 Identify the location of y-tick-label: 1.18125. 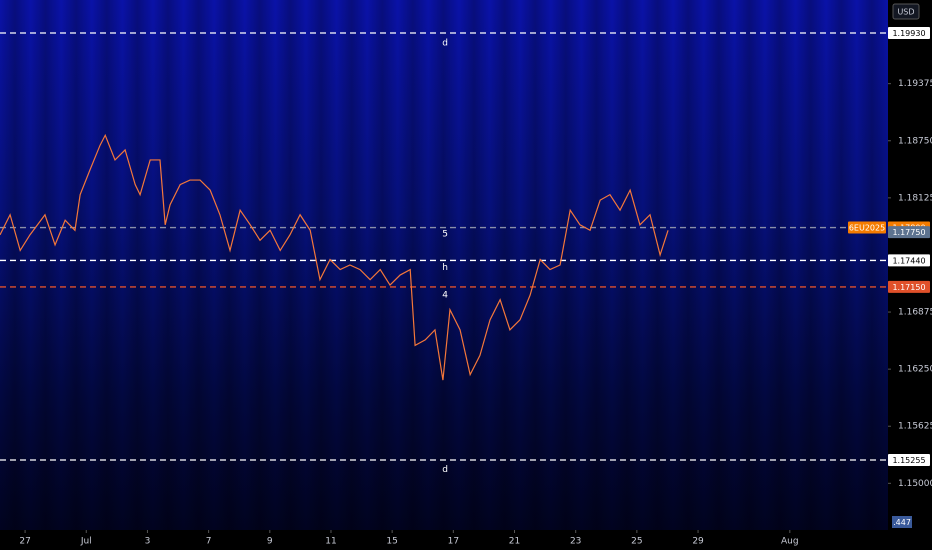
(915, 198).